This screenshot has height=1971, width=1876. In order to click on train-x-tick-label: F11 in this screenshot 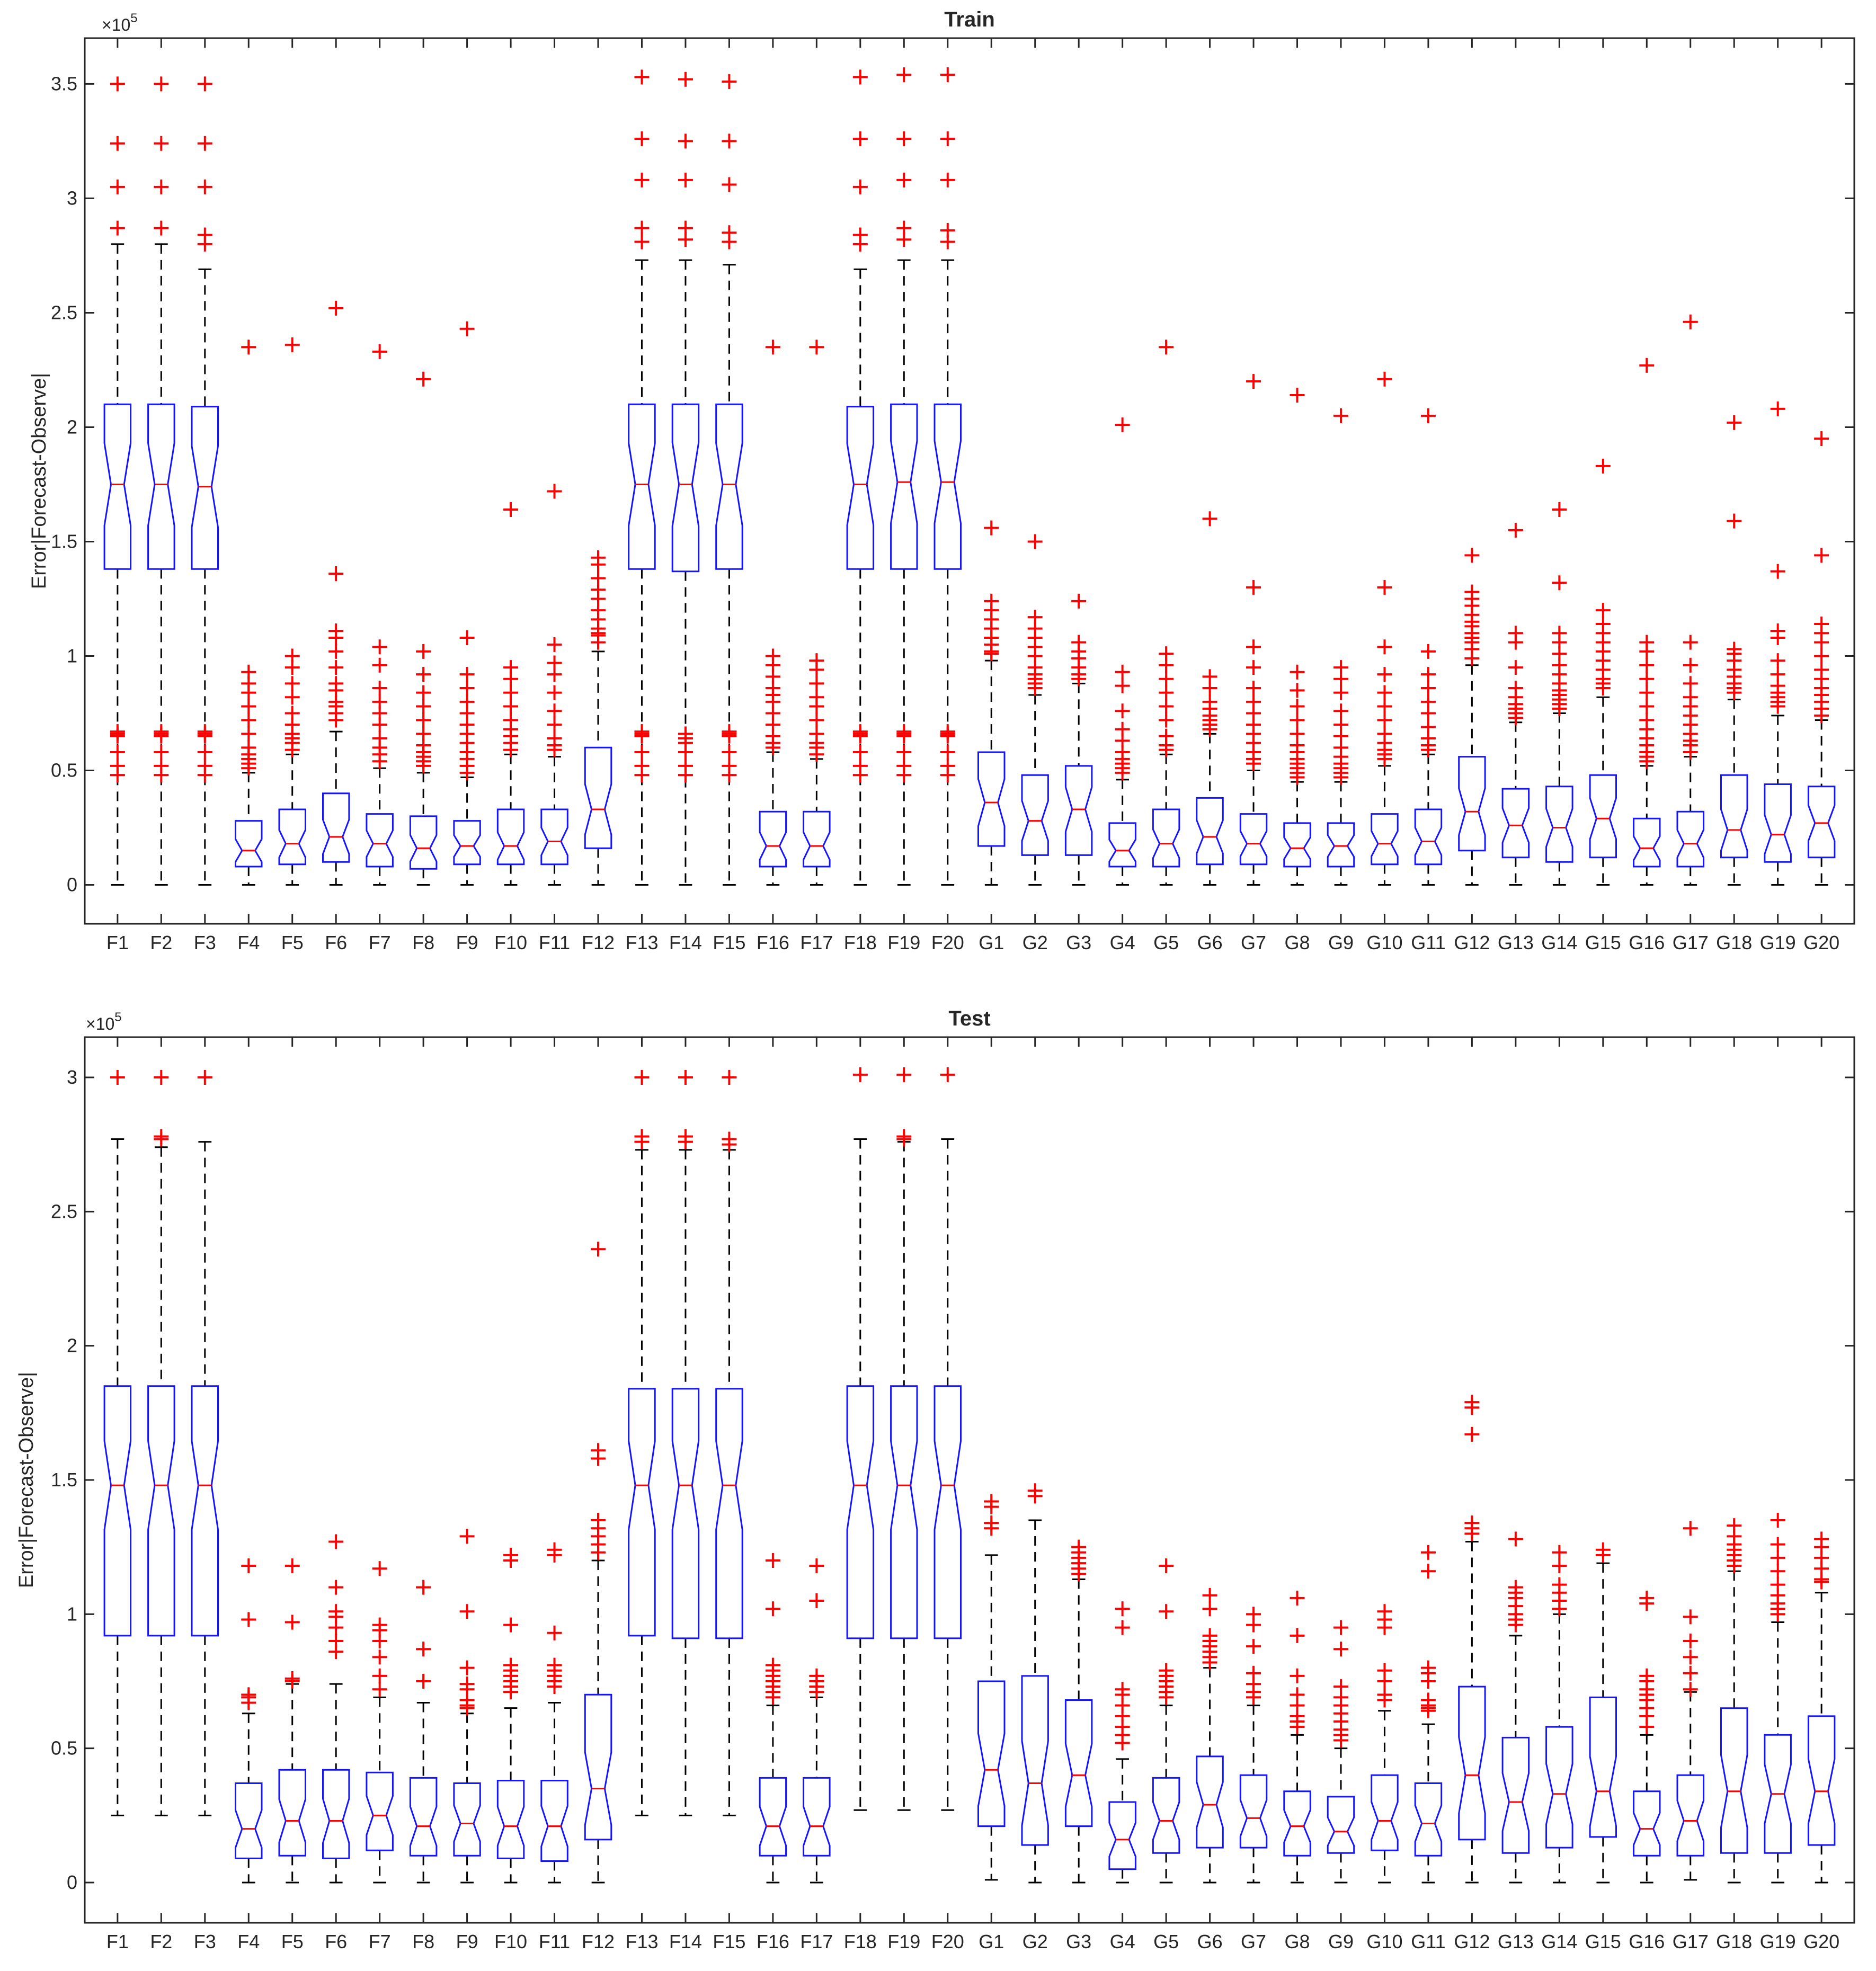, I will do `click(554, 942)`.